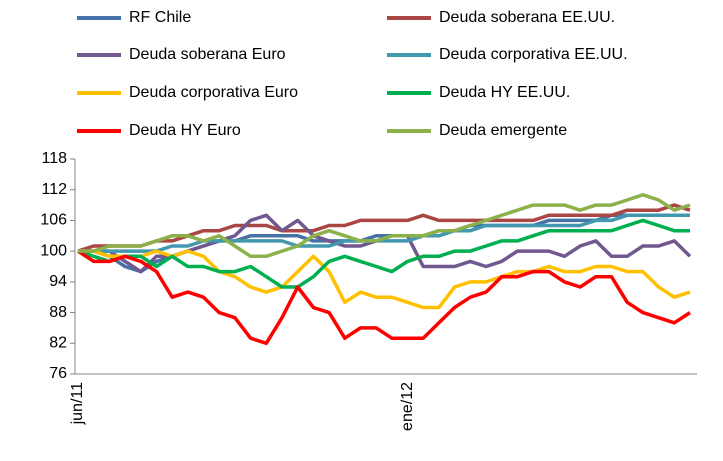 This screenshot has height=461, width=723. I want to click on x-tick-label: jun/11, so click(77, 404).